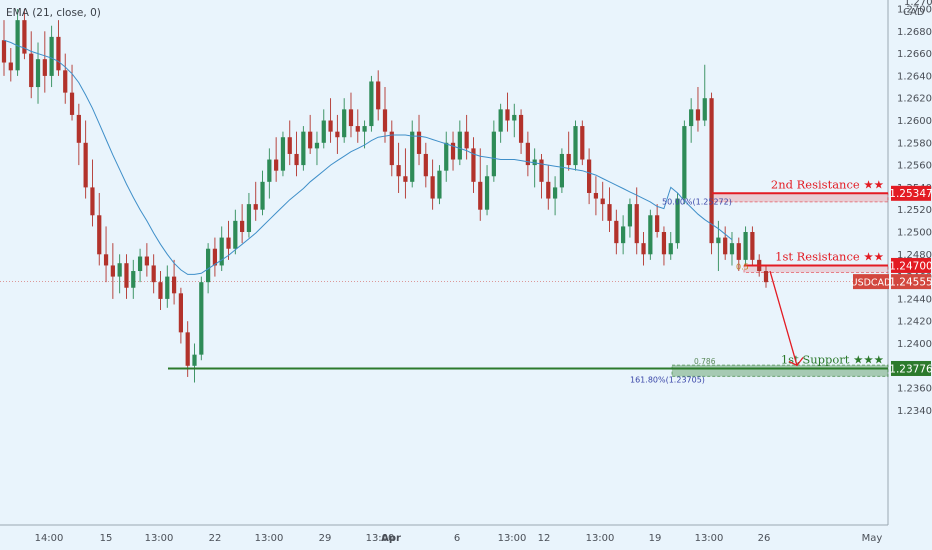 The width and height of the screenshot is (932, 550). What do you see at coordinates (914, 166) in the screenshot?
I see `price-tick-label: 1.25600` at bounding box center [914, 166].